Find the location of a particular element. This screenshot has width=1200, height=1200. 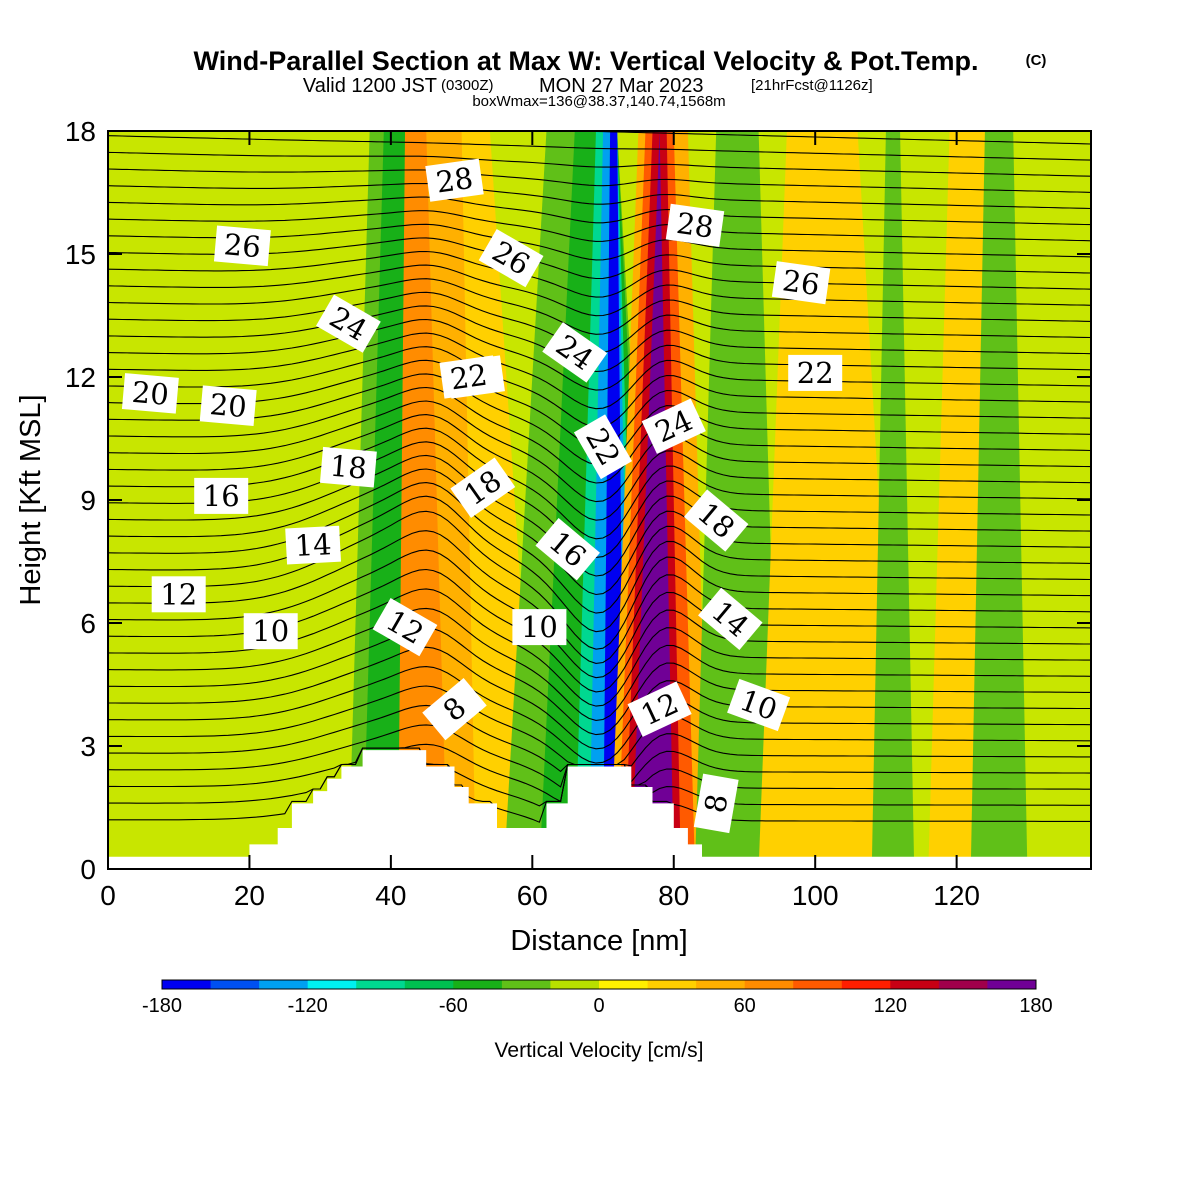

contour-label-5: 20 is located at coordinates (228, 405).